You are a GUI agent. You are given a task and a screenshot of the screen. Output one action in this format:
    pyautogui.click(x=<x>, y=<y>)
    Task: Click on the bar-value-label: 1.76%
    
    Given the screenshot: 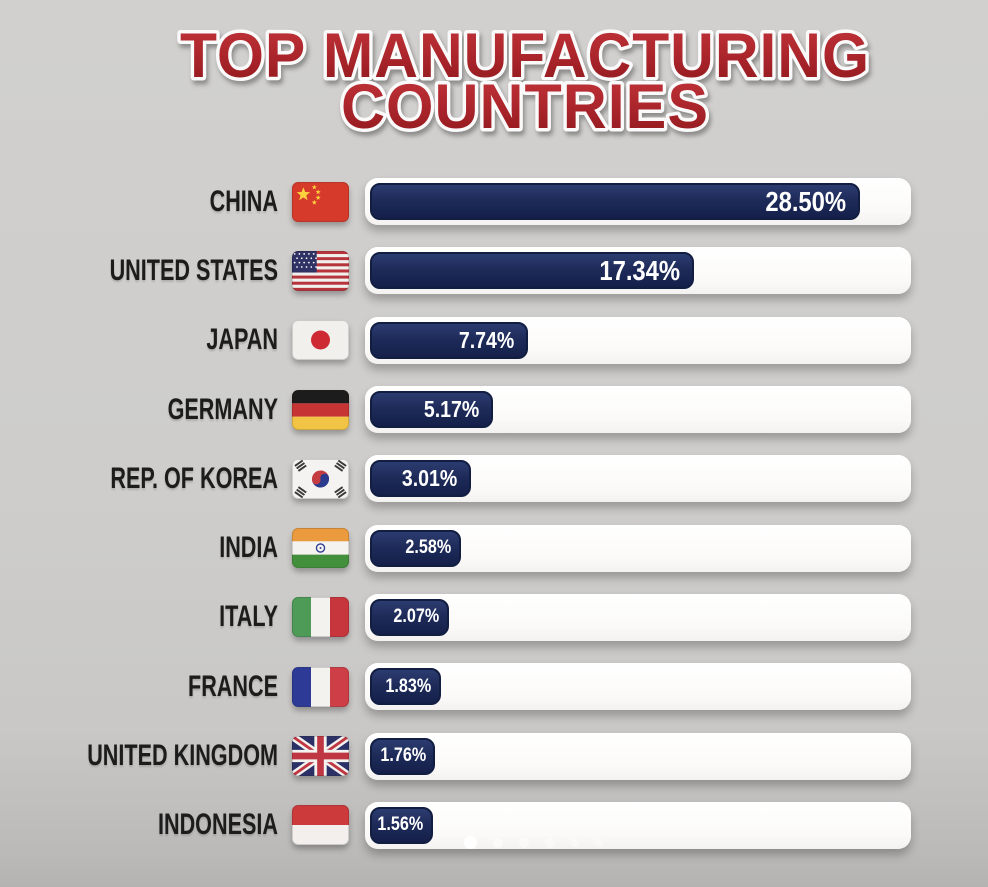 What is the action you would take?
    pyautogui.click(x=402, y=756)
    